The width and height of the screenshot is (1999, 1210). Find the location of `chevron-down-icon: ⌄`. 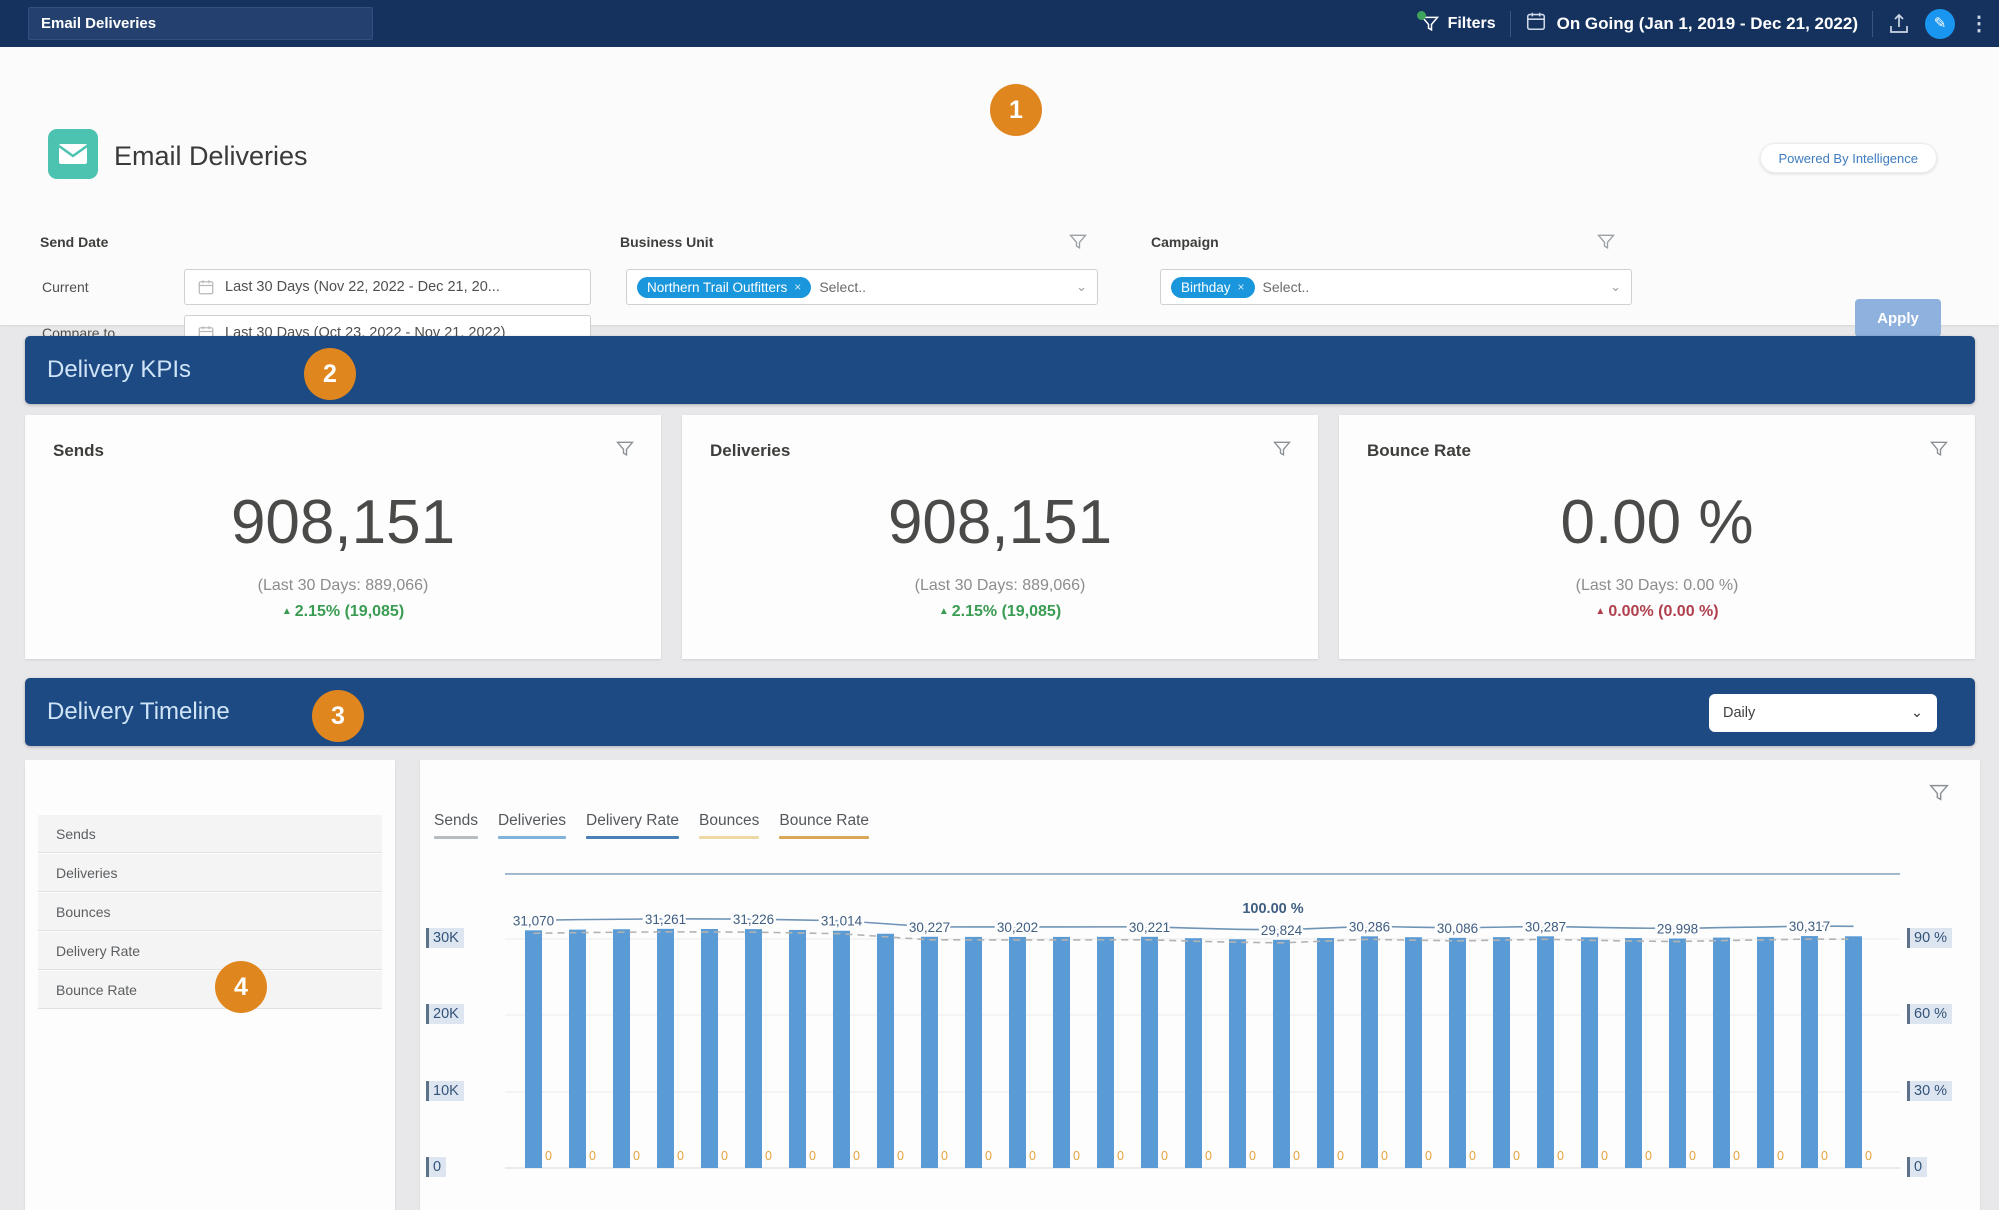

chevron-down-icon: ⌄ is located at coordinates (1081, 286).